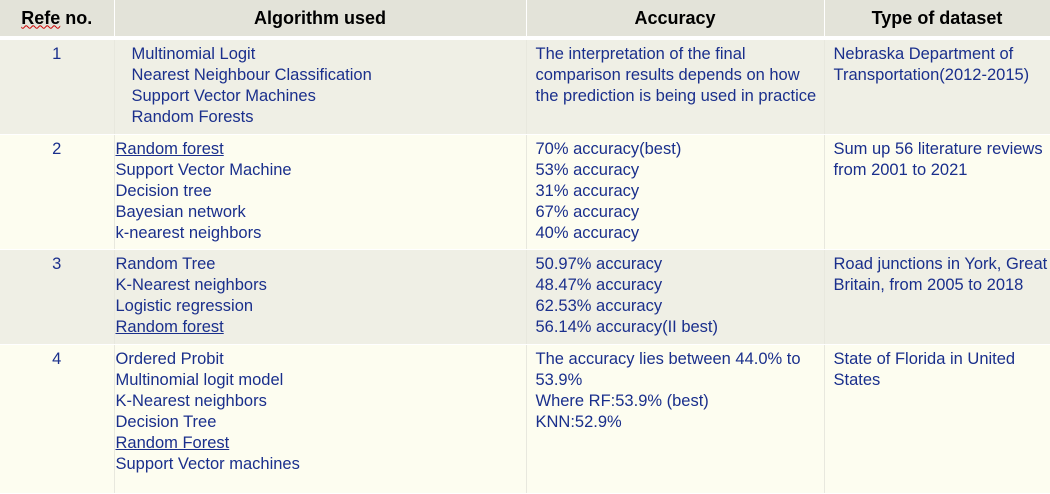  What do you see at coordinates (192, 117) in the screenshot?
I see `algorithm-item: Random Forests` at bounding box center [192, 117].